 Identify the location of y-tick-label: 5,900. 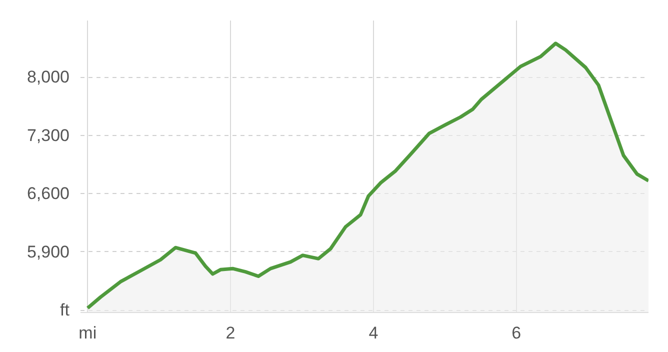
(48, 252).